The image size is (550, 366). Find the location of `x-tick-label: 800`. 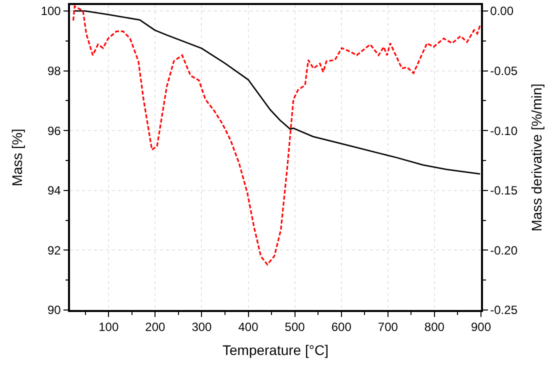

x-tick-label: 800 is located at coordinates (434, 327).